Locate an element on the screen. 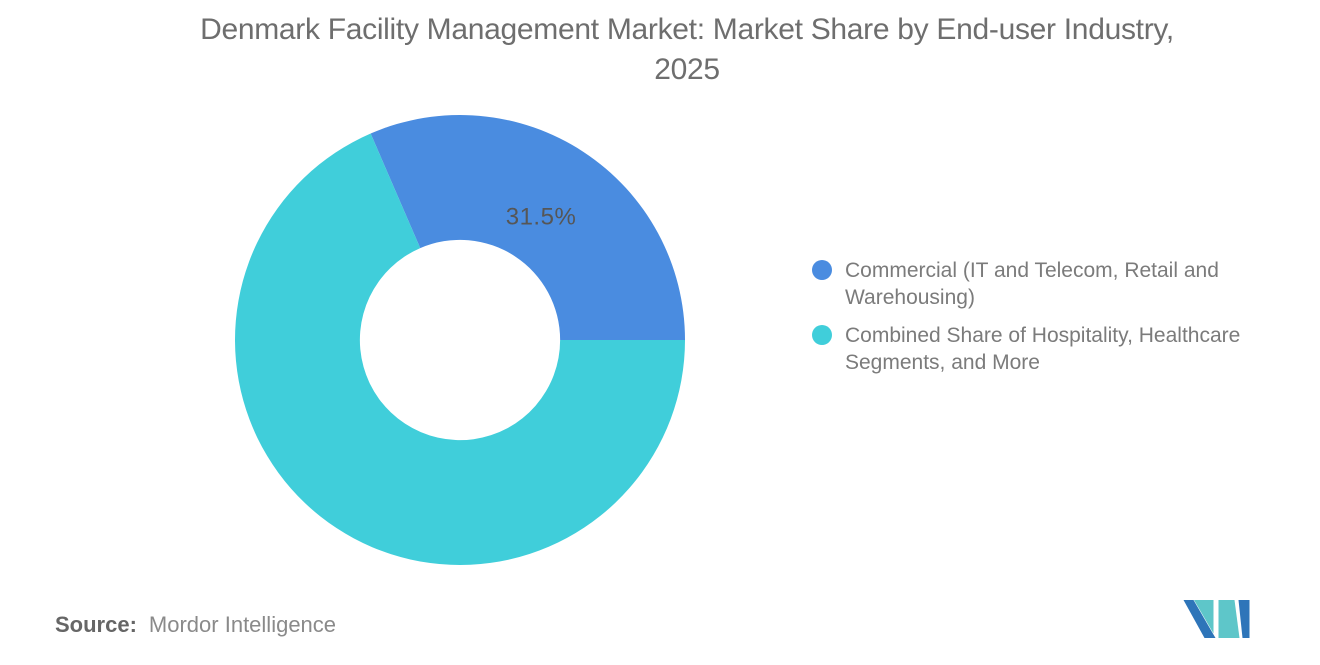 This screenshot has width=1320, height=665. logo-right-teal-shape is located at coordinates (1229, 619).